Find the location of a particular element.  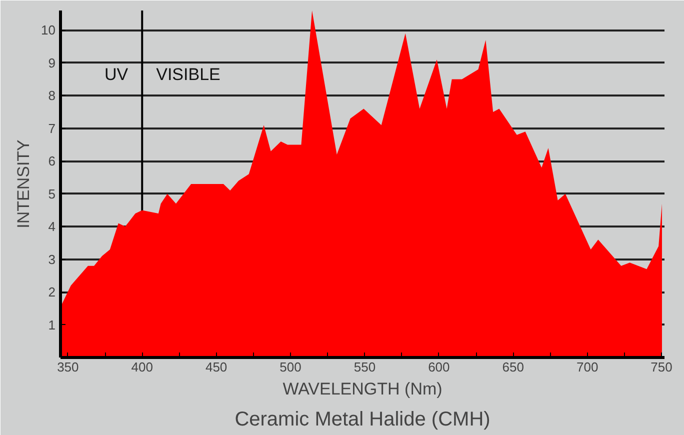

x-tick-label: 350 is located at coordinates (68, 367).